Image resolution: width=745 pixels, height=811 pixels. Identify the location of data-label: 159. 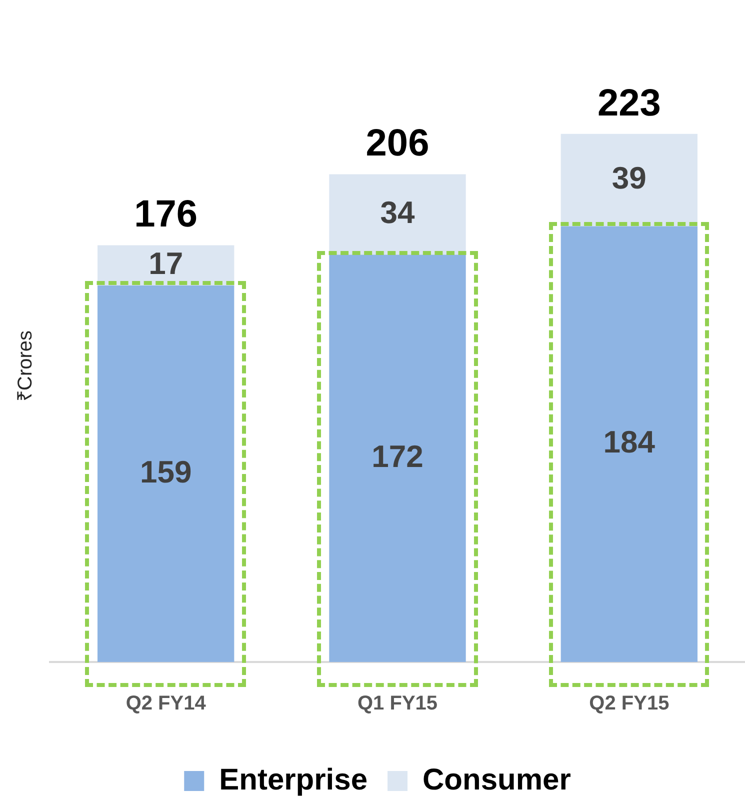
(166, 472).